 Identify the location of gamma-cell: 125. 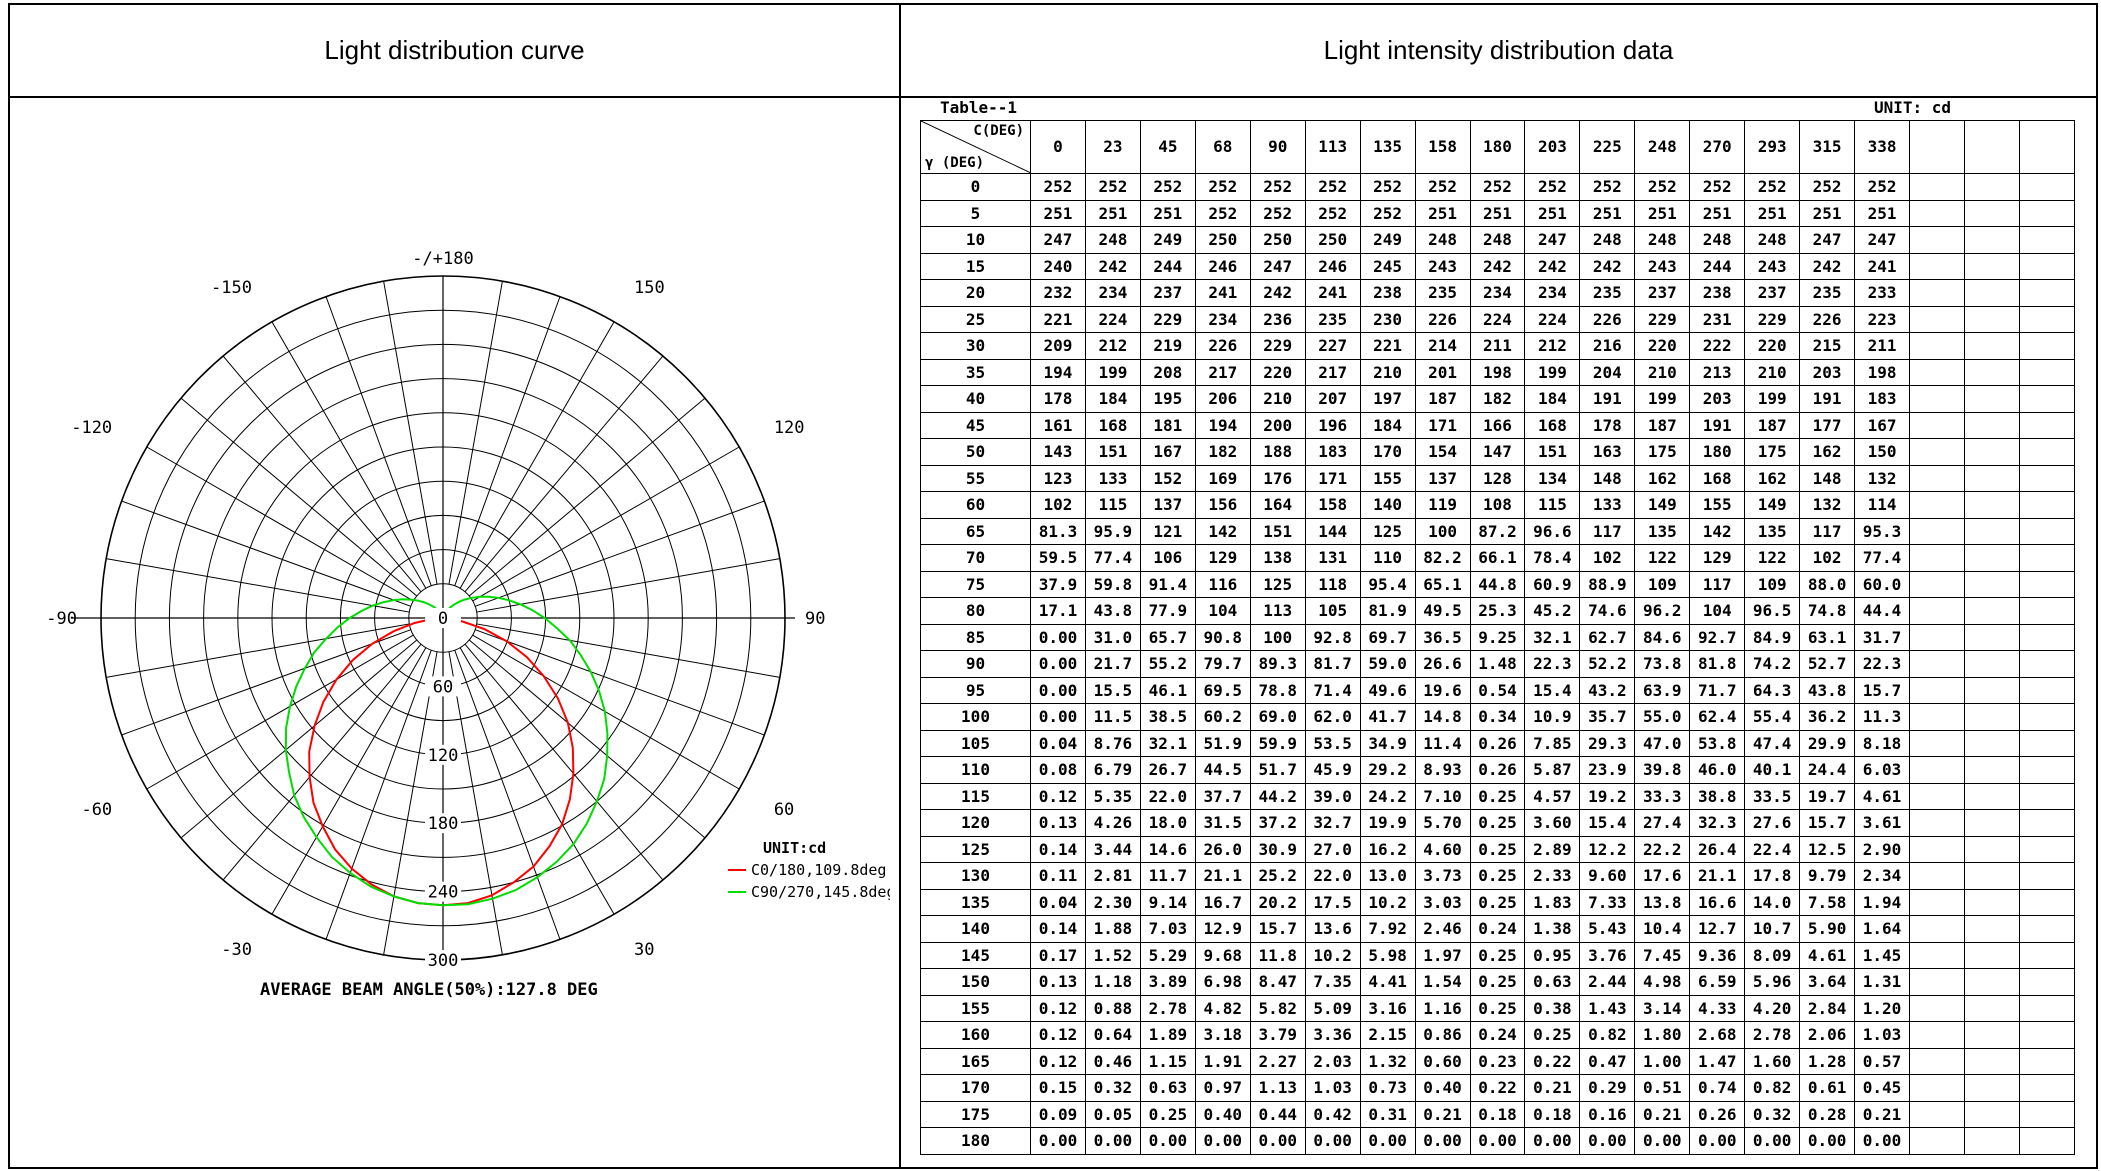
(975, 849).